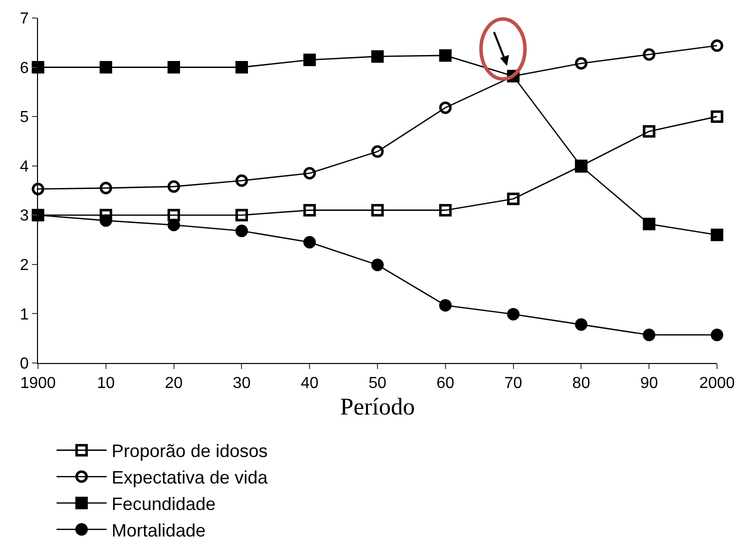 The width and height of the screenshot is (739, 560). I want to click on x-tick-label: 30, so click(241, 383).